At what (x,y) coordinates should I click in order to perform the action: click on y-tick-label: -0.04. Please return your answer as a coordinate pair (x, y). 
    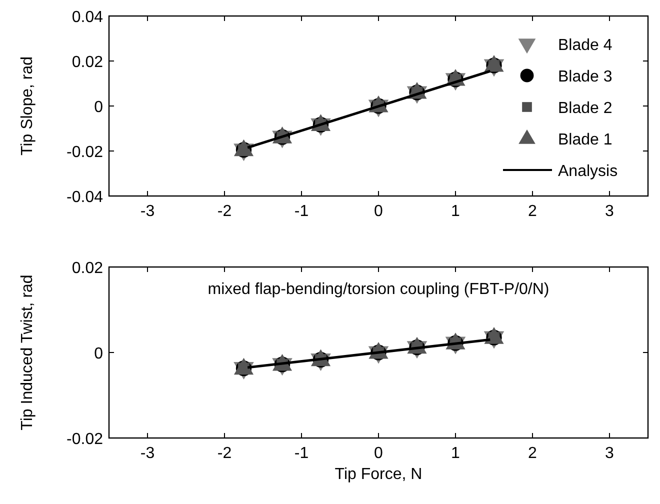
    Looking at the image, I should click on (85, 197).